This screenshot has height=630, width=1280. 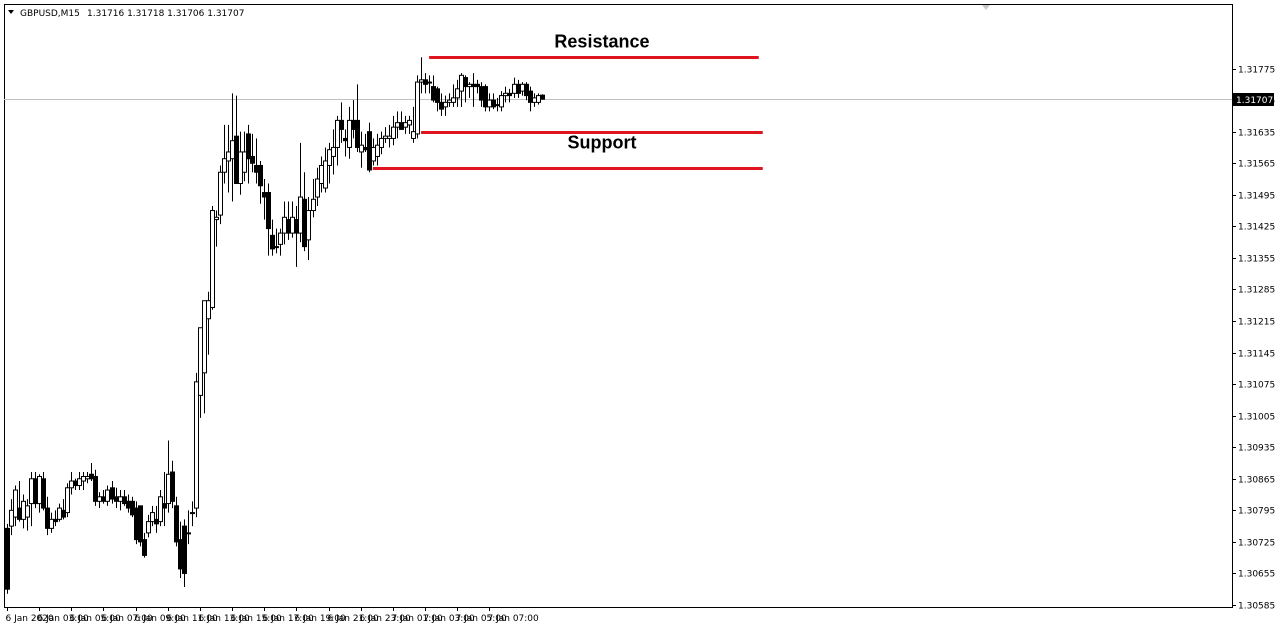 I want to click on x-tick-label: 7 Jan 07:00, so click(x=514, y=619).